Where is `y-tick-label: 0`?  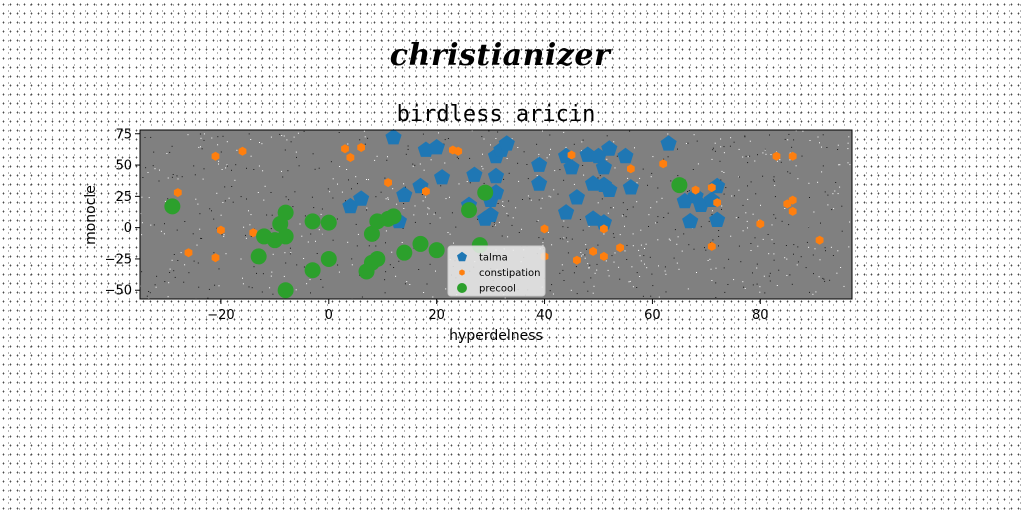 y-tick-label: 0 is located at coordinates (128, 228).